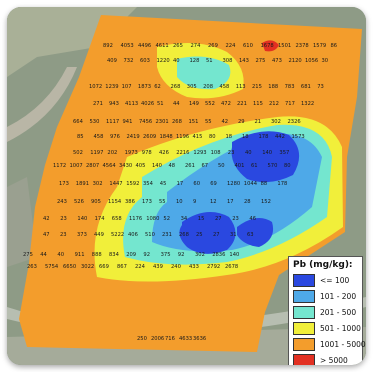 Image resolution: width=373 pixels, height=372 pixels. Describe the element at coordinates (163, 184) in the screenshot. I see `sample-value: 45` at that location.